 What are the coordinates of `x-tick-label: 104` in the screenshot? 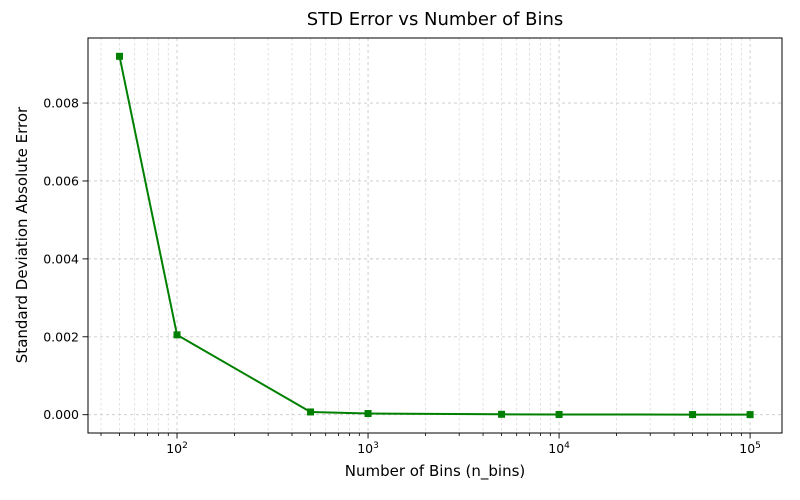 It's located at (559, 448).